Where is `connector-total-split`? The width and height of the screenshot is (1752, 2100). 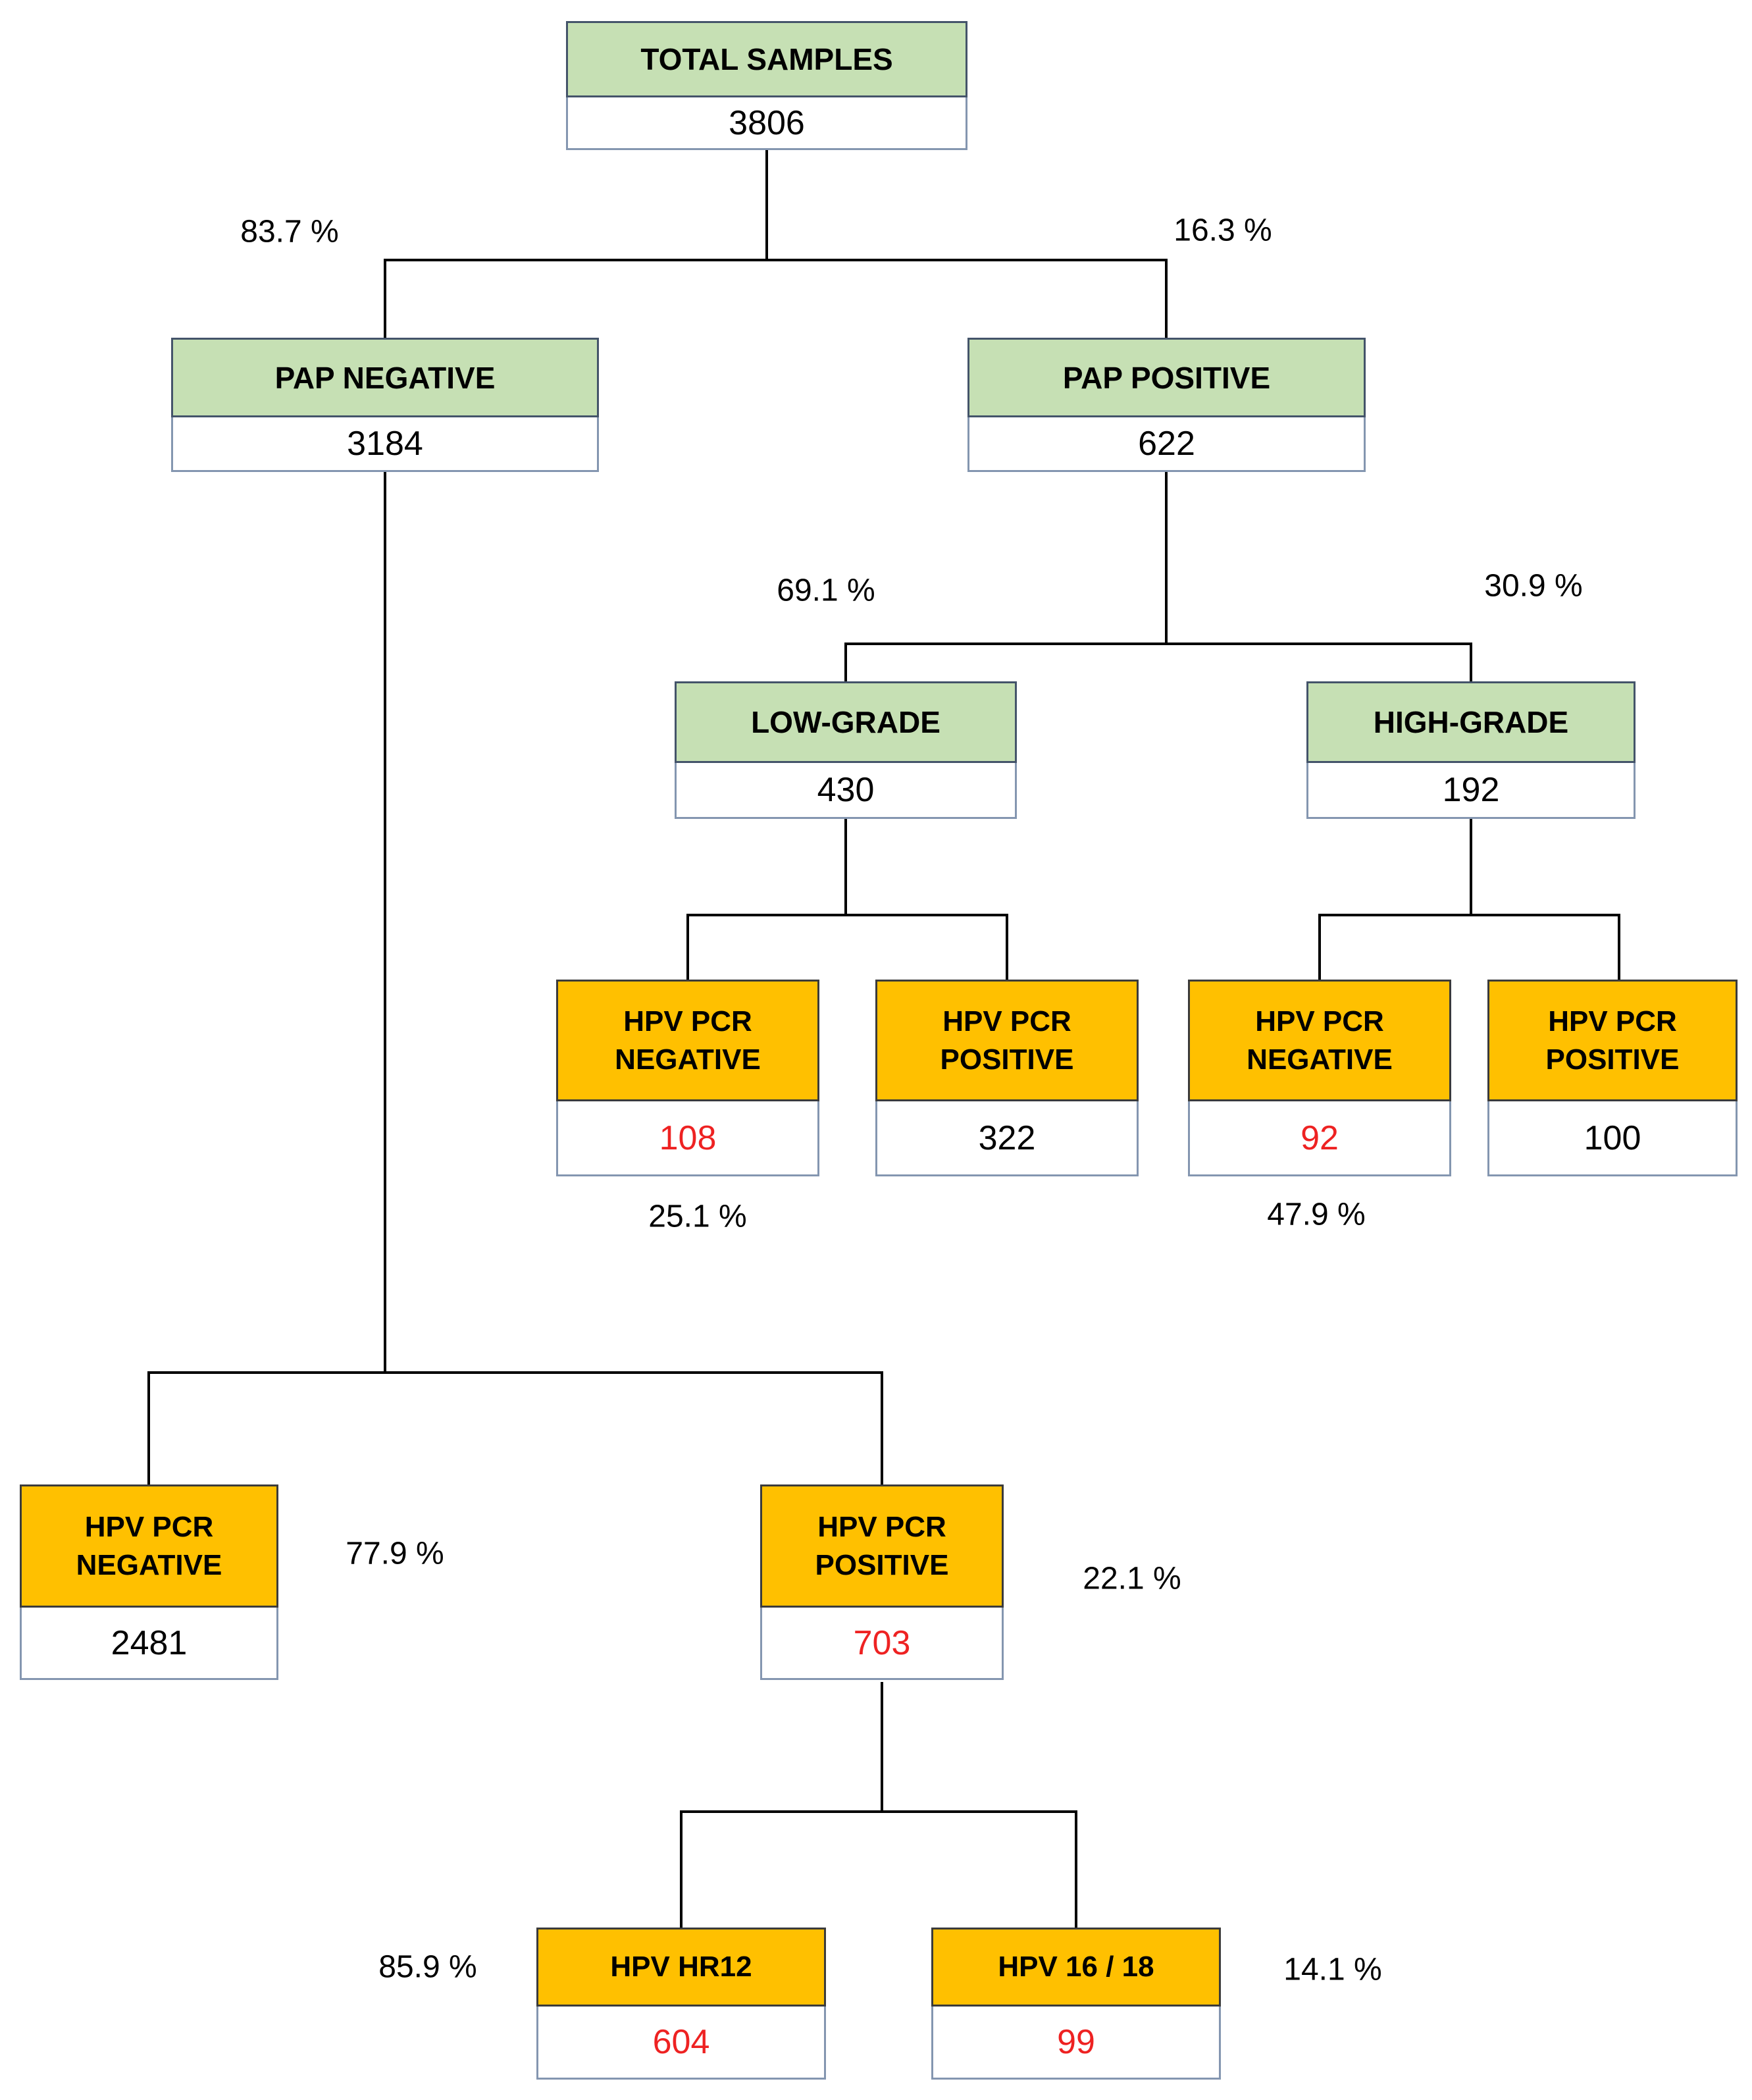 connector-total-split is located at coordinates (776, 244).